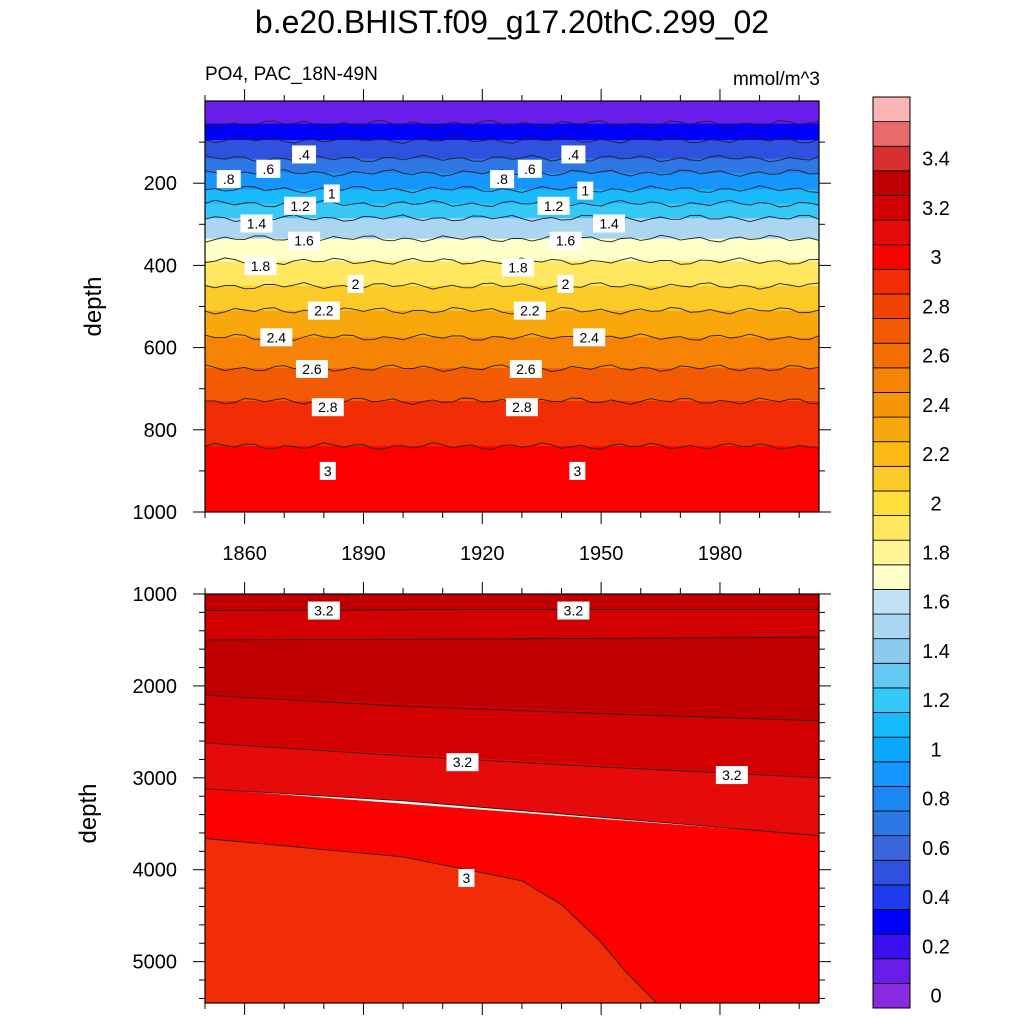  Describe the element at coordinates (936, 357) in the screenshot. I see `colorbar-tick-label: 2.6` at that location.